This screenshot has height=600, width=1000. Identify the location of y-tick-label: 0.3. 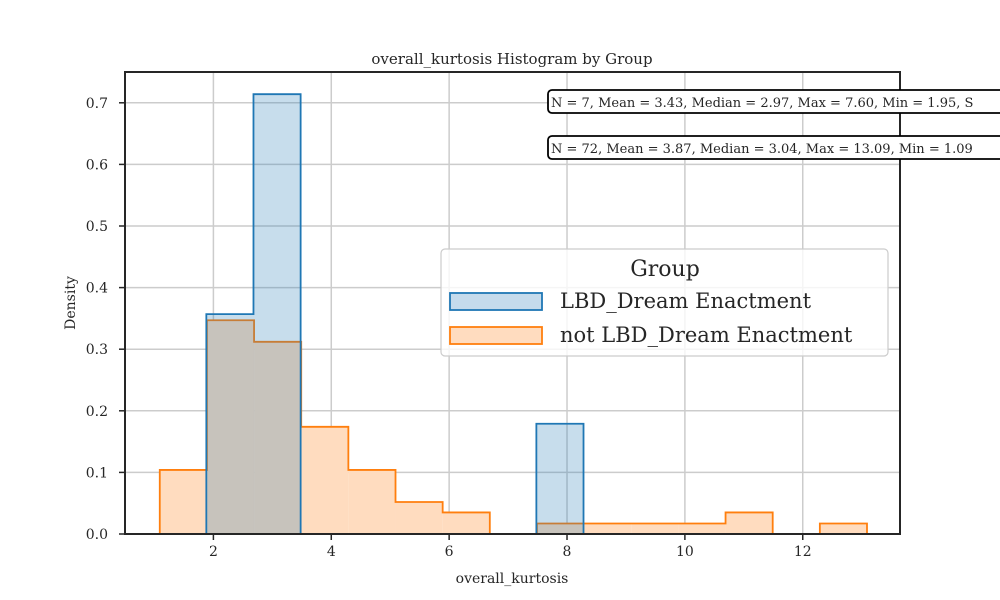
(97, 350).